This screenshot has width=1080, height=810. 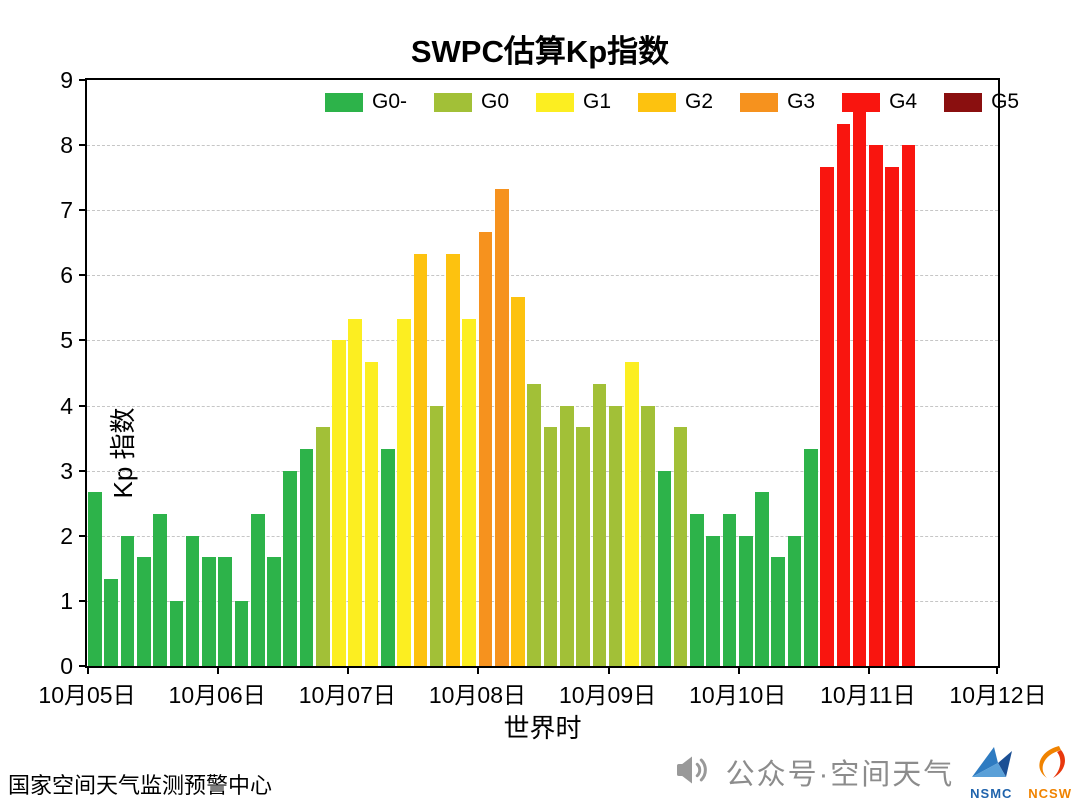 I want to click on ncsw-logo: NCSW, so click(x=1050, y=772).